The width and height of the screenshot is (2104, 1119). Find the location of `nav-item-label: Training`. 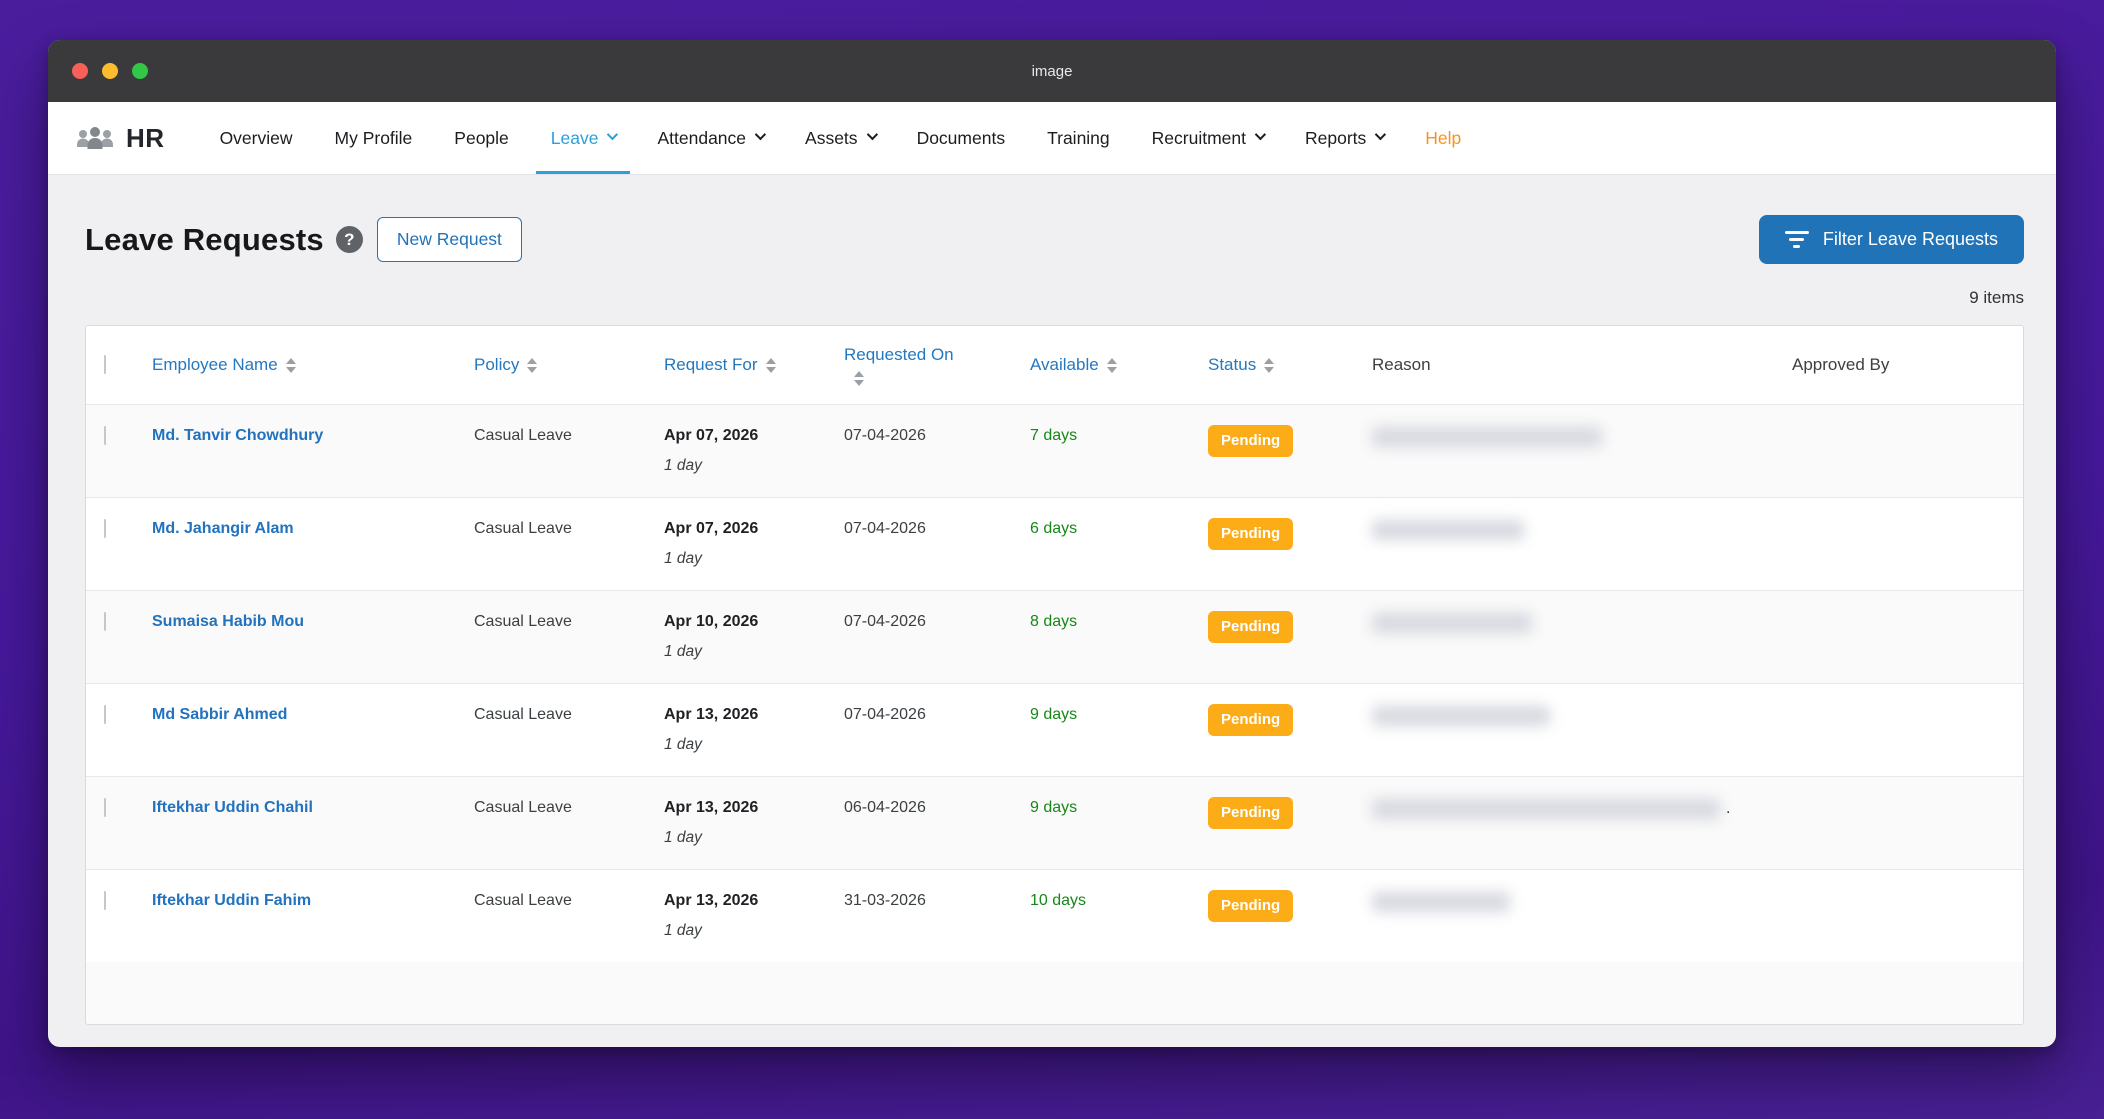

nav-item-label: Training is located at coordinates (1078, 137).